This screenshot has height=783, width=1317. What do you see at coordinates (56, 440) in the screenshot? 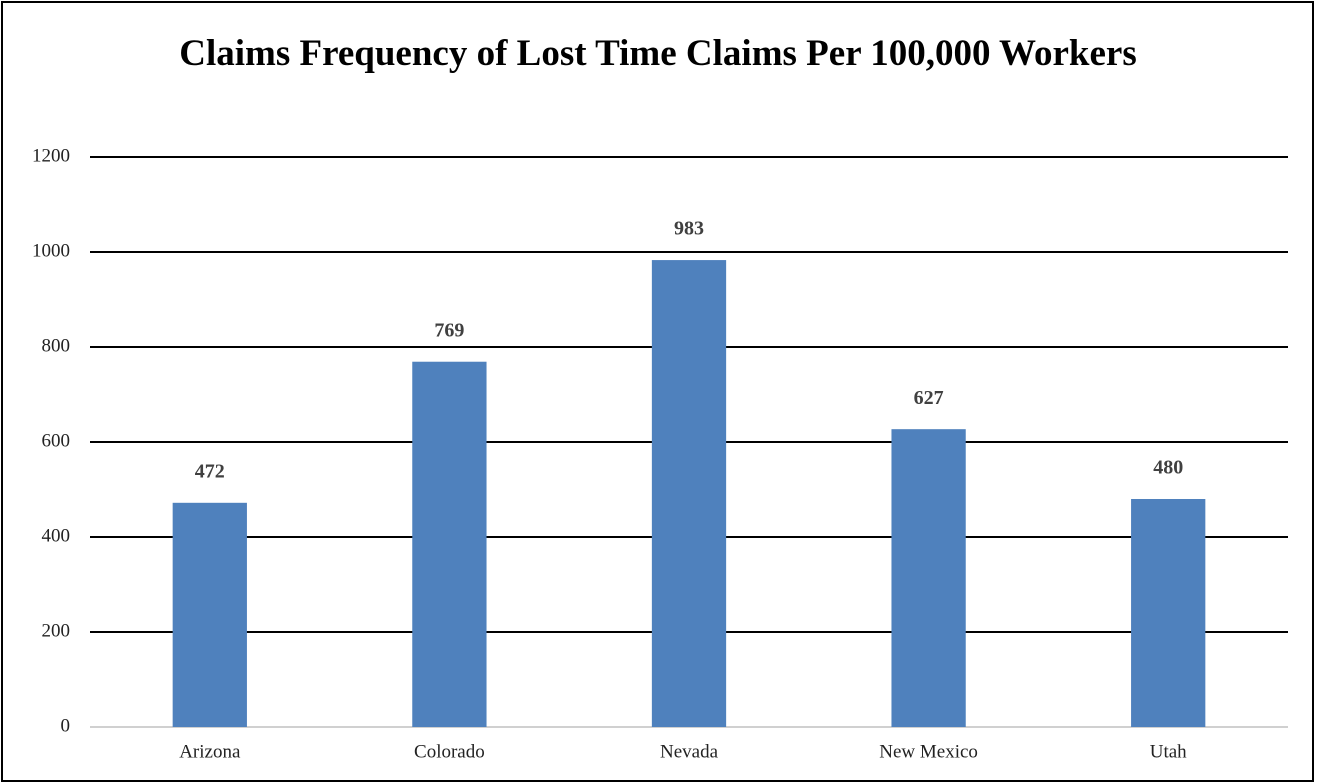
I see `y-tick-label: 600` at bounding box center [56, 440].